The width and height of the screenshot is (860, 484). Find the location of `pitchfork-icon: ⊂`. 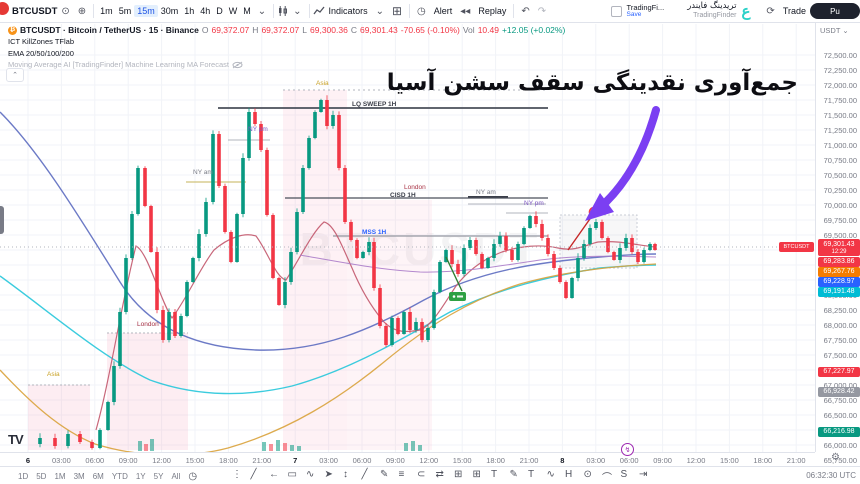

pitchfork-icon: ⊂ is located at coordinates (421, 474).